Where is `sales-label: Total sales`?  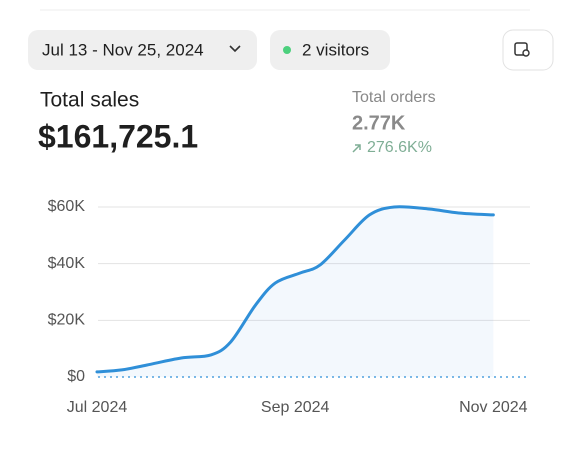
sales-label: Total sales is located at coordinates (89, 100).